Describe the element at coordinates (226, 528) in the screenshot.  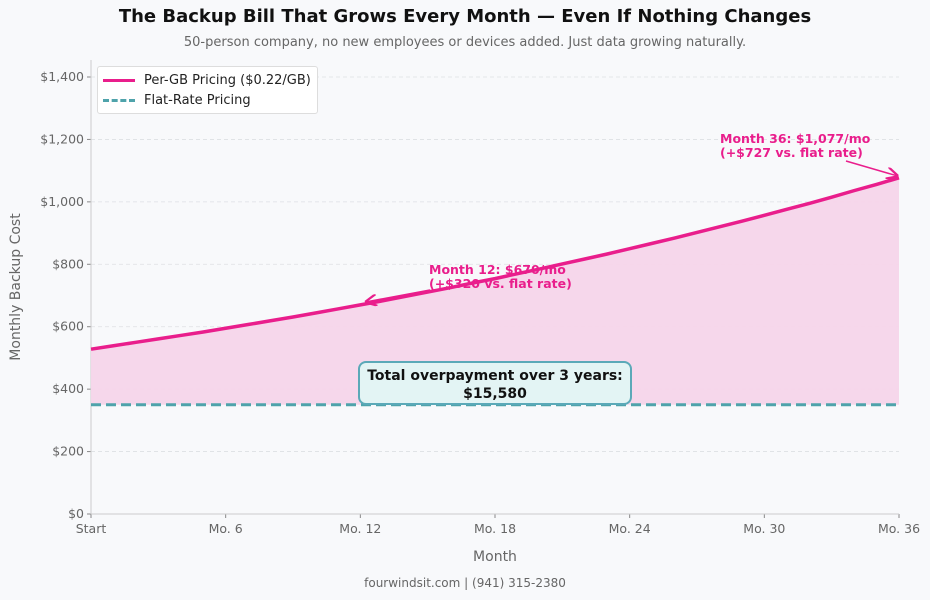
I see `x-tick-label: Mo. 6` at that location.